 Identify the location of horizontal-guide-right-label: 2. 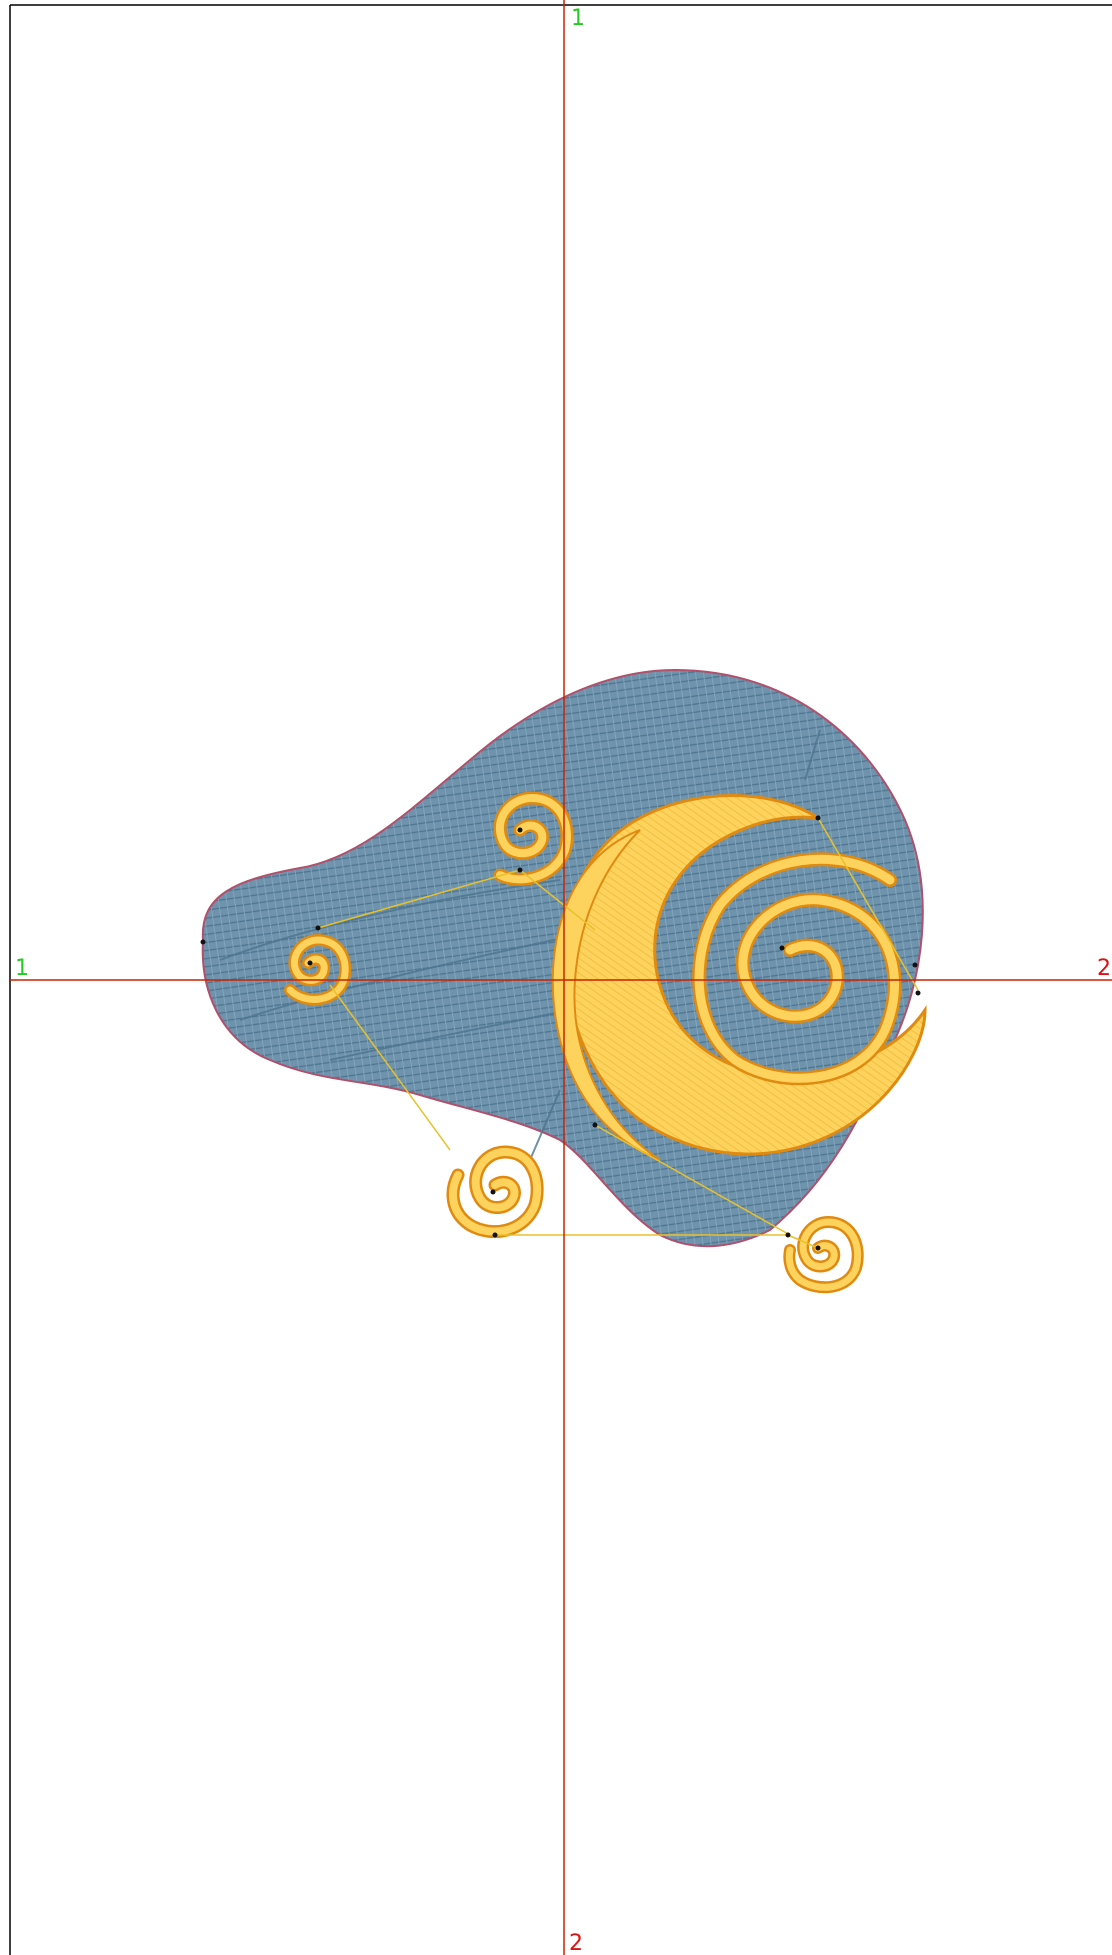
(1104, 968).